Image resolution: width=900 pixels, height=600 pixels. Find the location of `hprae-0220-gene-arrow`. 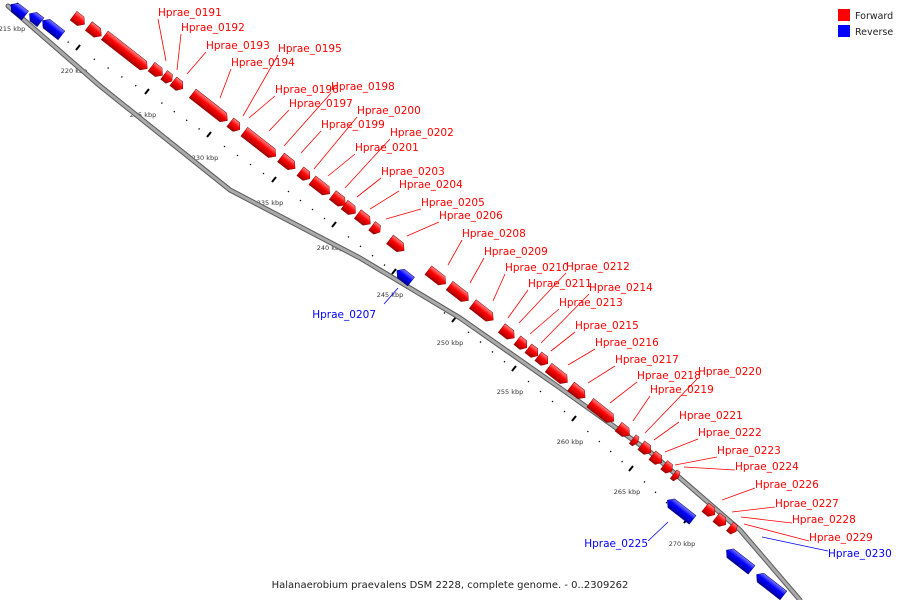

hprae-0220-gene-arrow is located at coordinates (623, 430).